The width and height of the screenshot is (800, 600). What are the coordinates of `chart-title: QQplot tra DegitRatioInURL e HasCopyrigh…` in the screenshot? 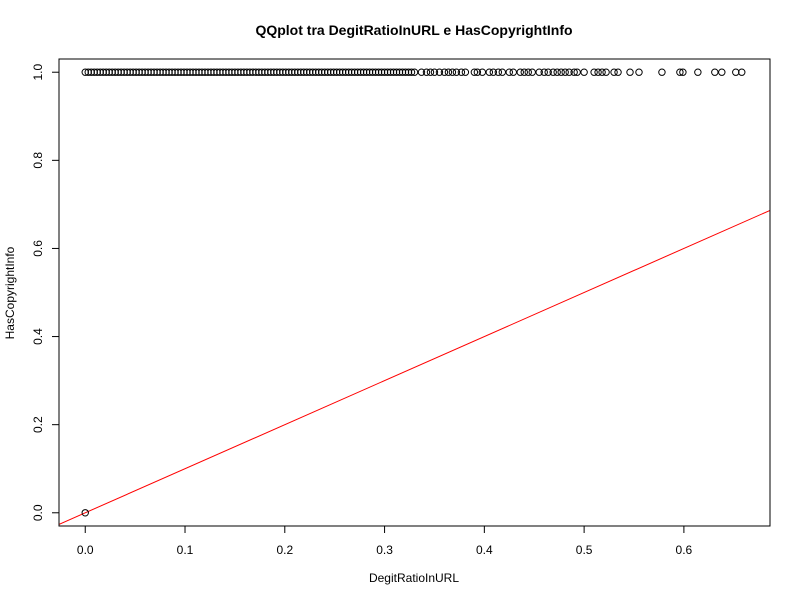 It's located at (413, 30).